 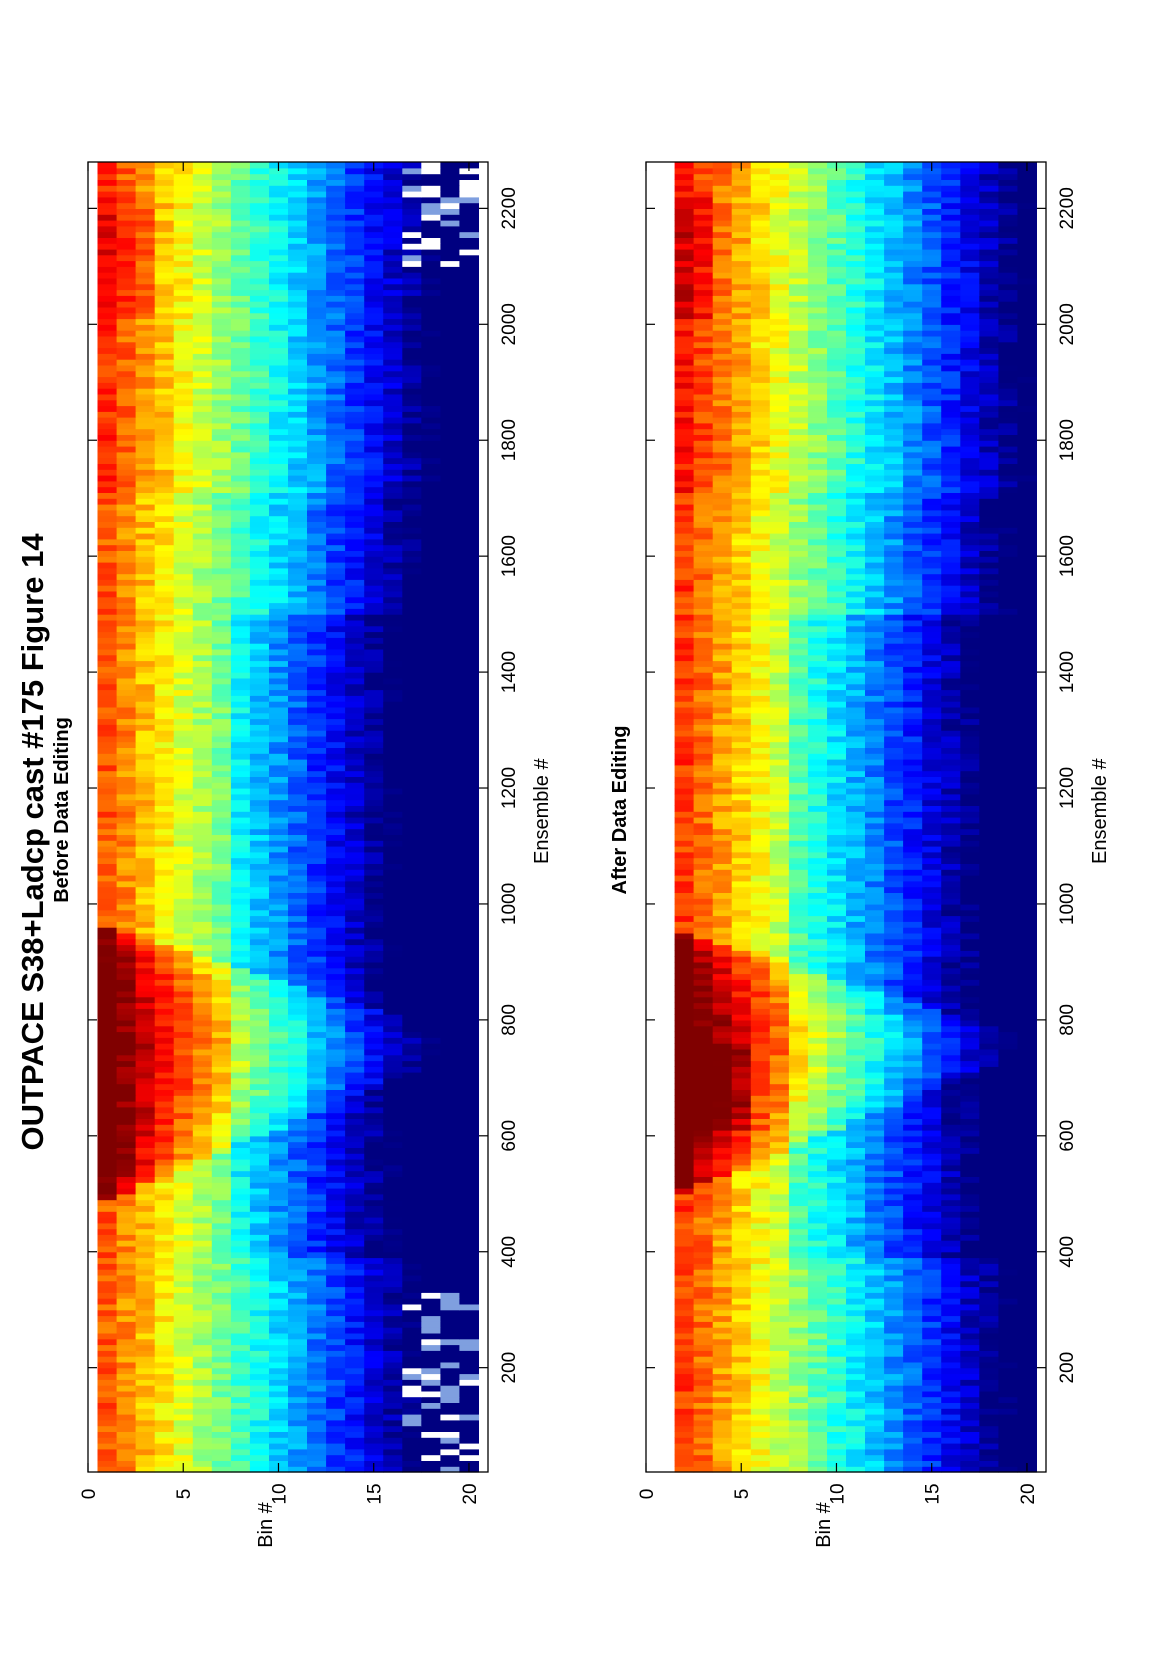 I want to click on x-tick-label: 2200, so click(x=509, y=208).